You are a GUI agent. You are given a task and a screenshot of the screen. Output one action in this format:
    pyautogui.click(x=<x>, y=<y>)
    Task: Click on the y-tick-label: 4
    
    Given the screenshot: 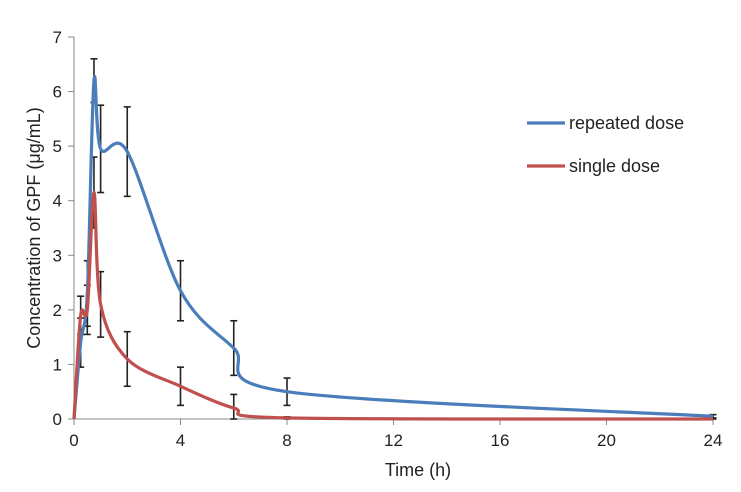 What is the action you would take?
    pyautogui.click(x=57, y=201)
    